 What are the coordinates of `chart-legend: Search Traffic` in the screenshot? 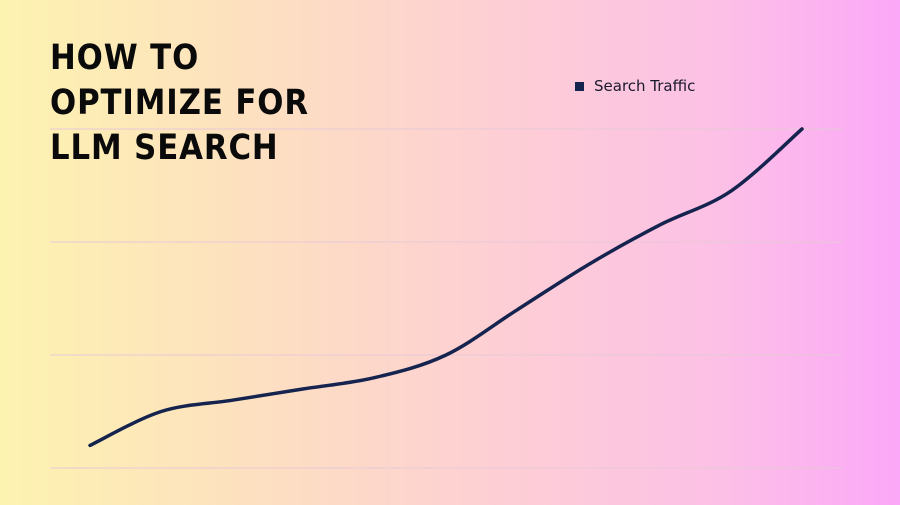 It's located at (635, 86).